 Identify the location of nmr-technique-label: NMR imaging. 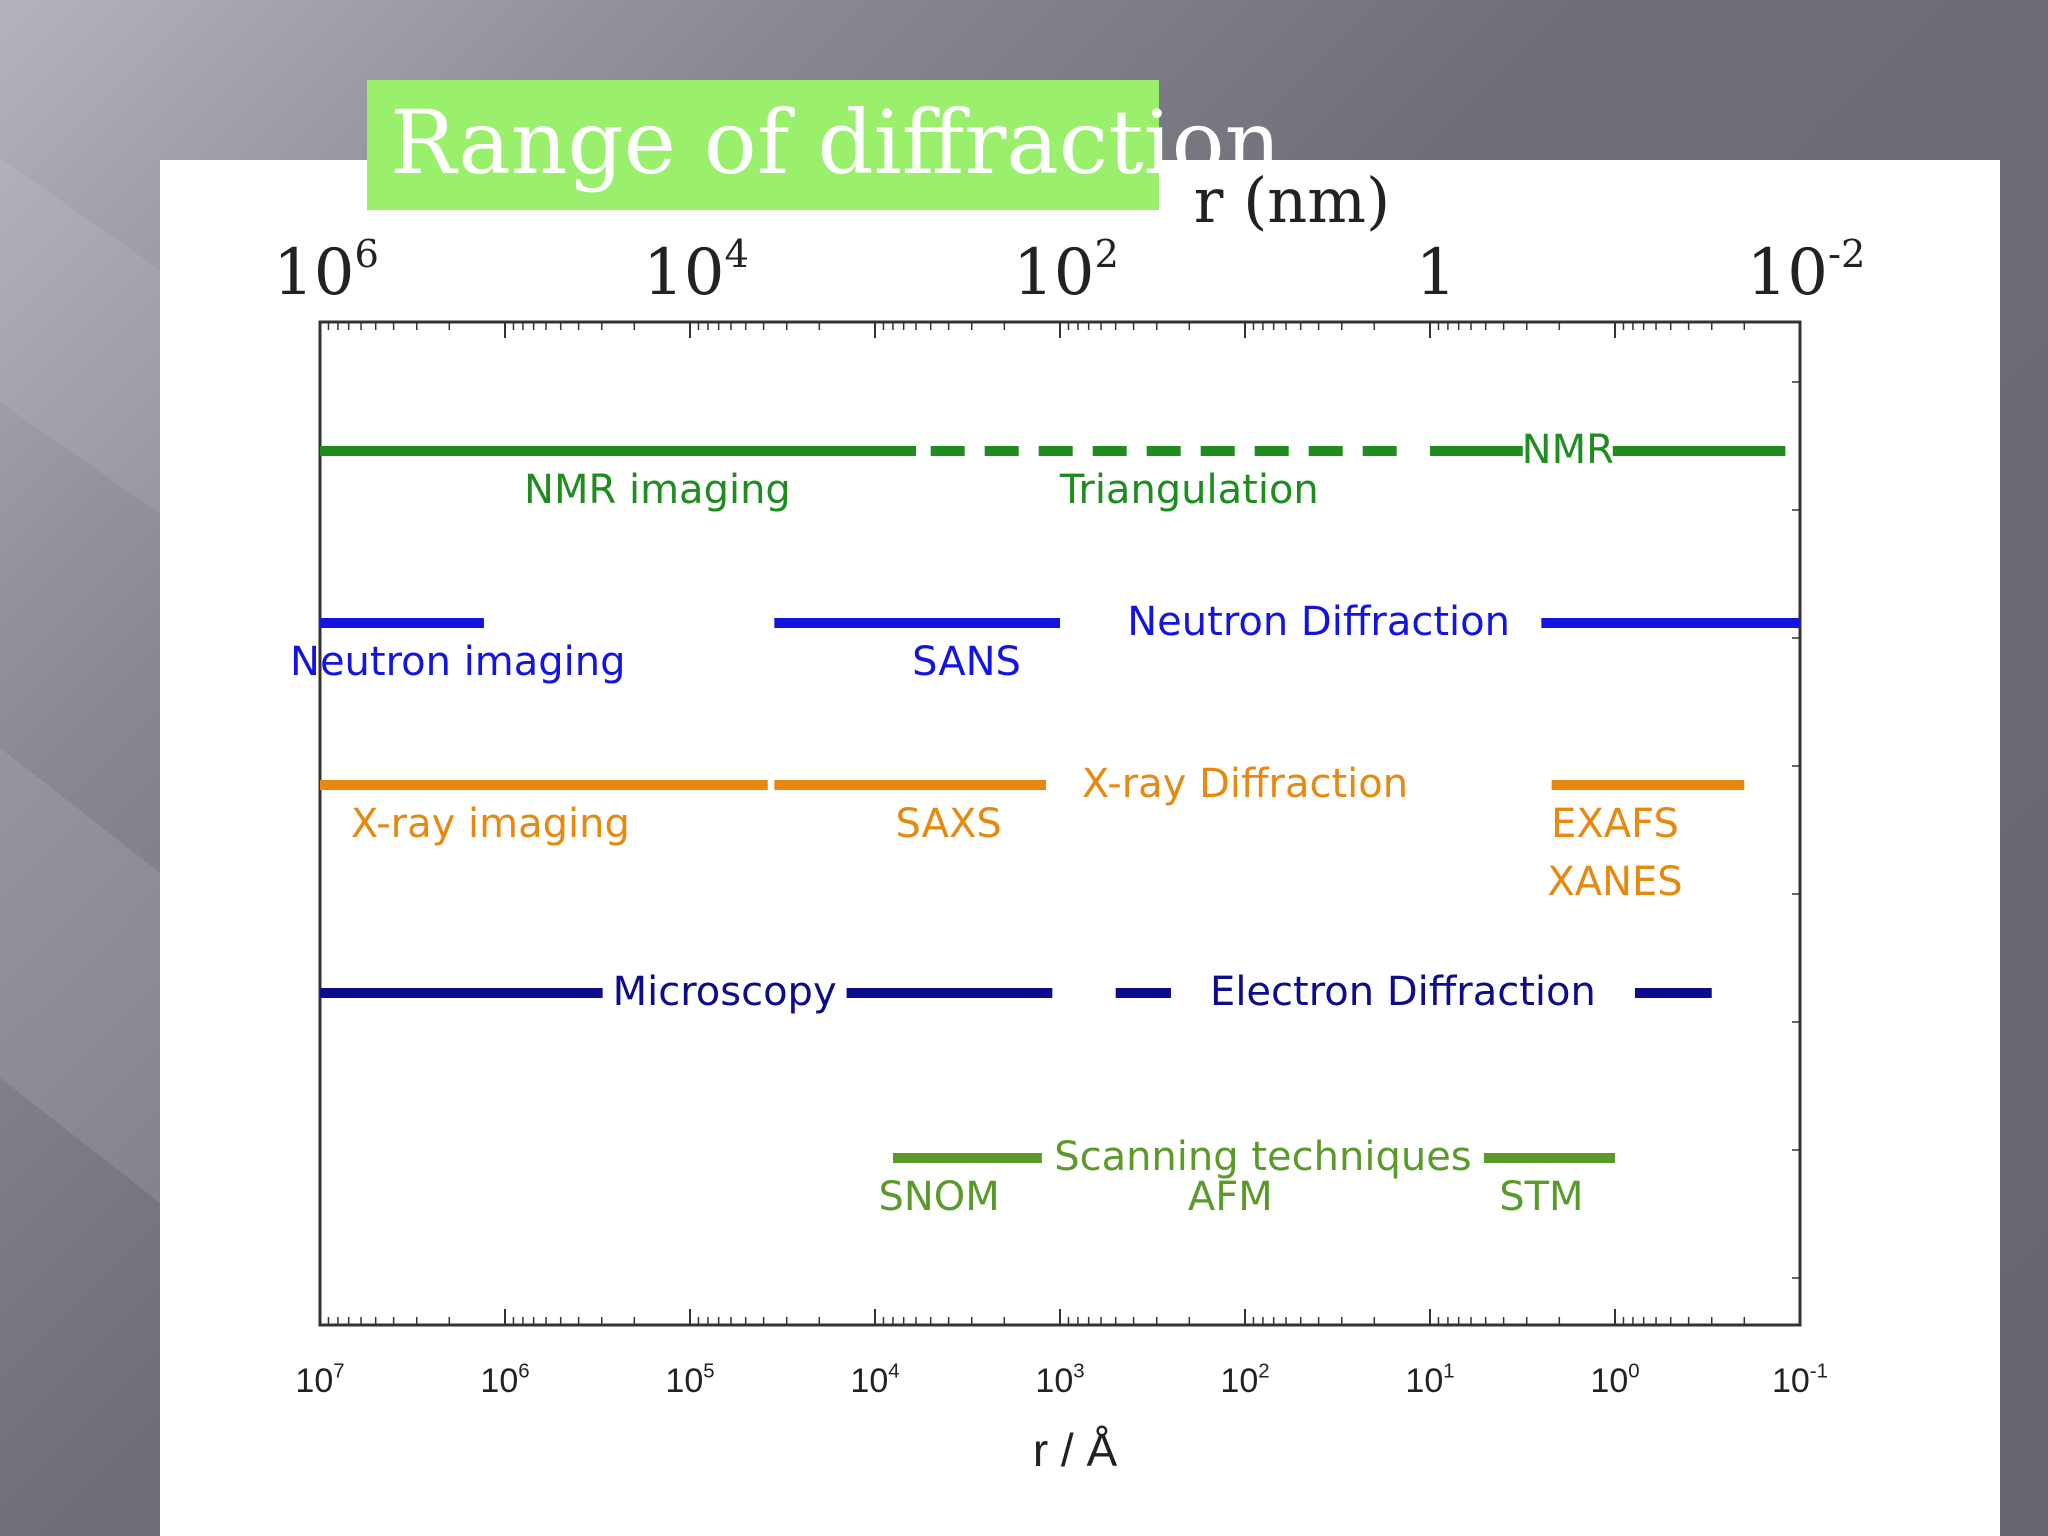
(657, 490).